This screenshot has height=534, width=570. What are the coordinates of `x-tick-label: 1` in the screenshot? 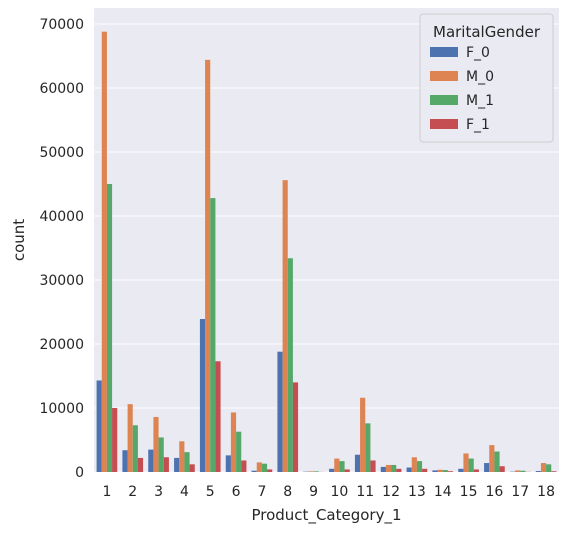 It's located at (106, 492).